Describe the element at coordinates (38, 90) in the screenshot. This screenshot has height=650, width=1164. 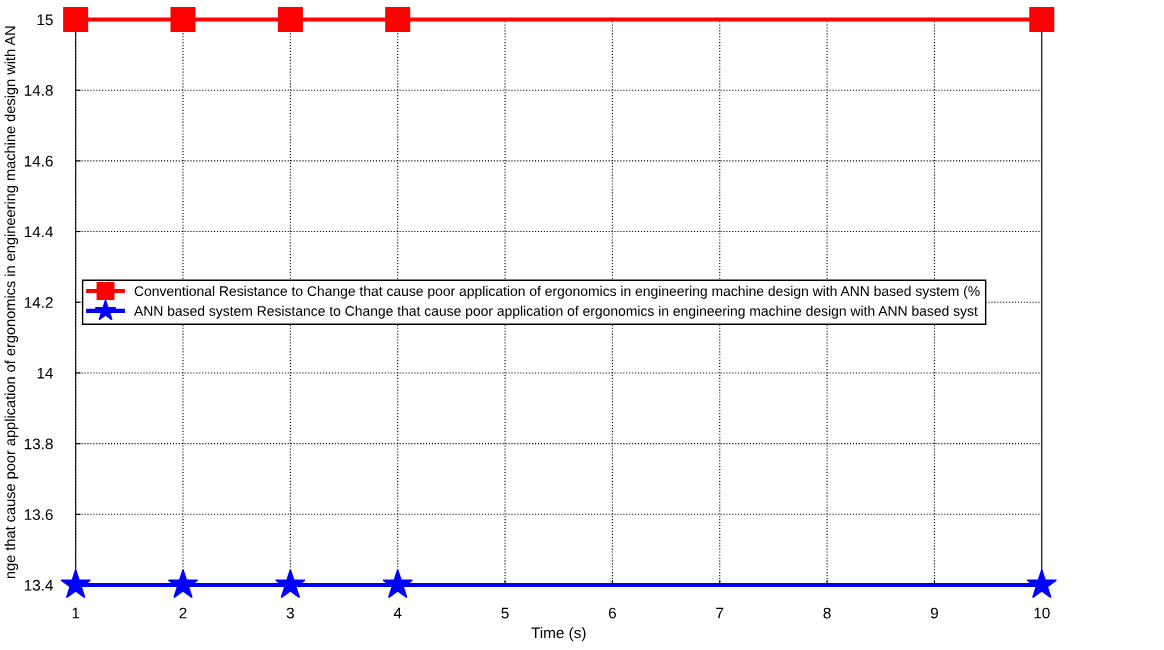
I see `y-tick-label: 14.8` at that location.